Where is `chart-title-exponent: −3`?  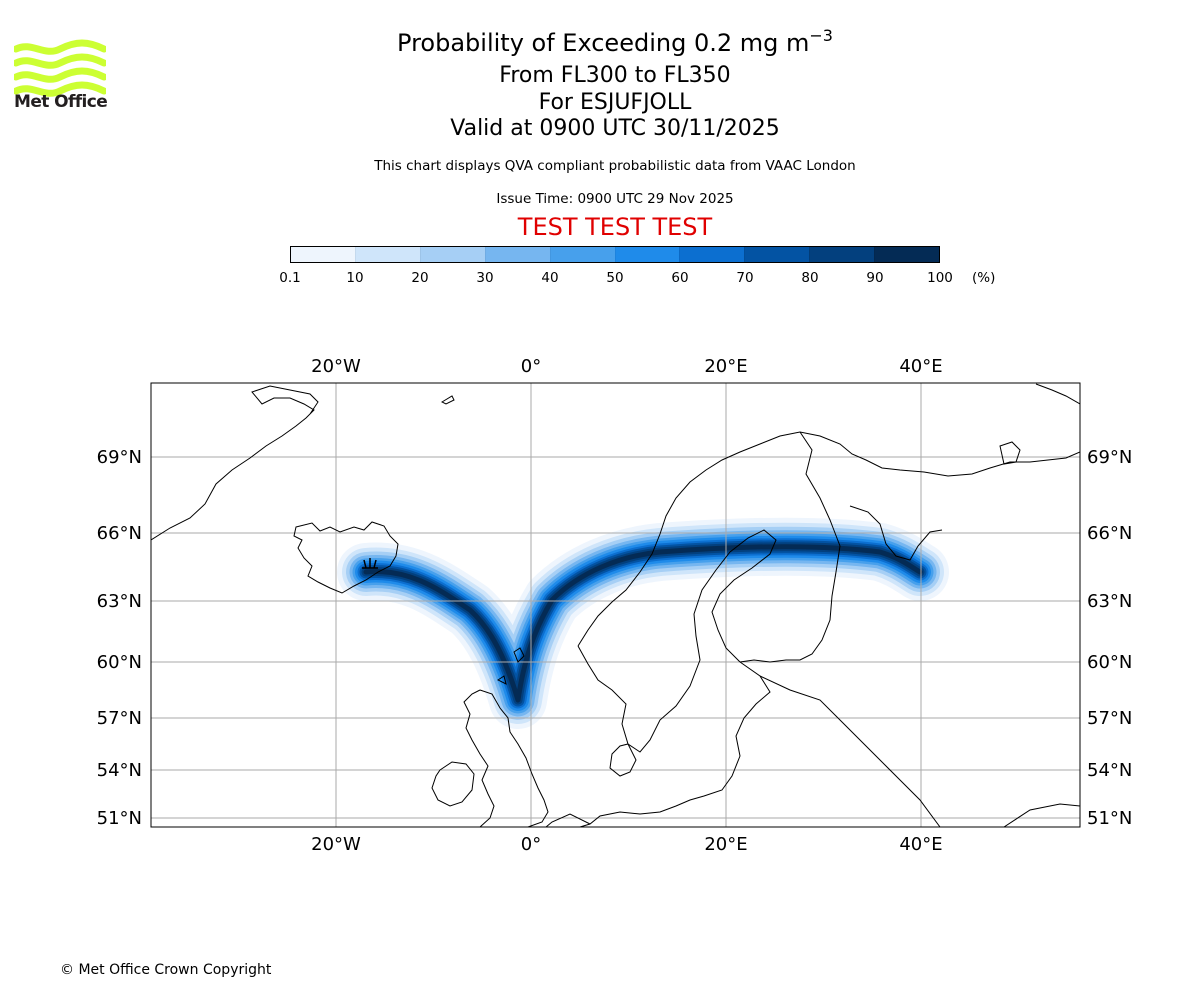 chart-title-exponent: −3 is located at coordinates (821, 35).